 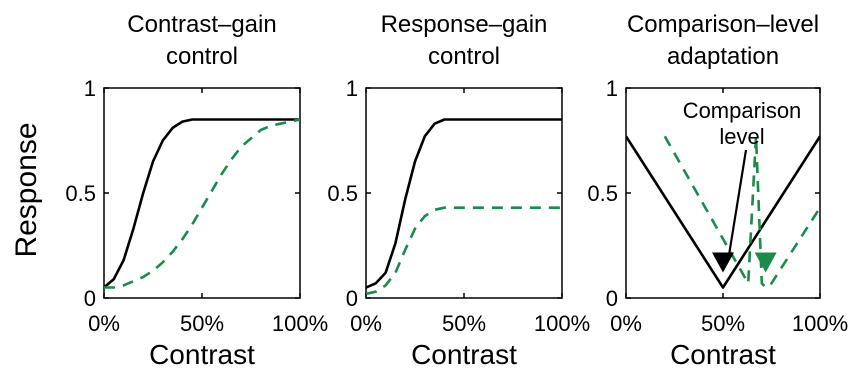 What do you see at coordinates (723, 262) in the screenshot?
I see `solid-comparison-marker` at bounding box center [723, 262].